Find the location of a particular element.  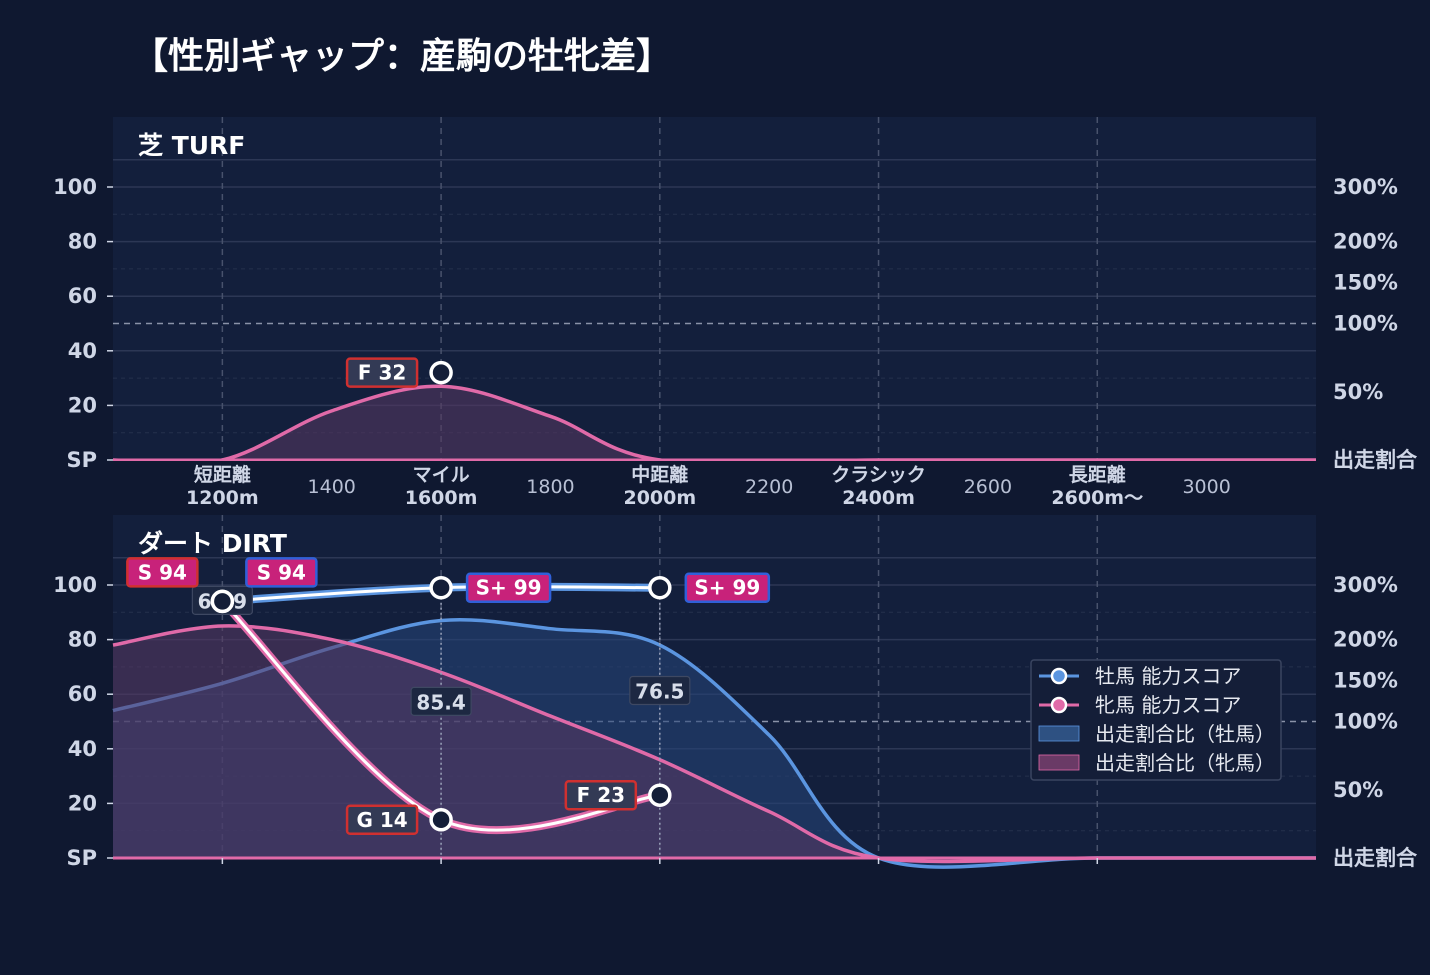

legend-label: 牝馬 能力スコア is located at coordinates (1168, 705).